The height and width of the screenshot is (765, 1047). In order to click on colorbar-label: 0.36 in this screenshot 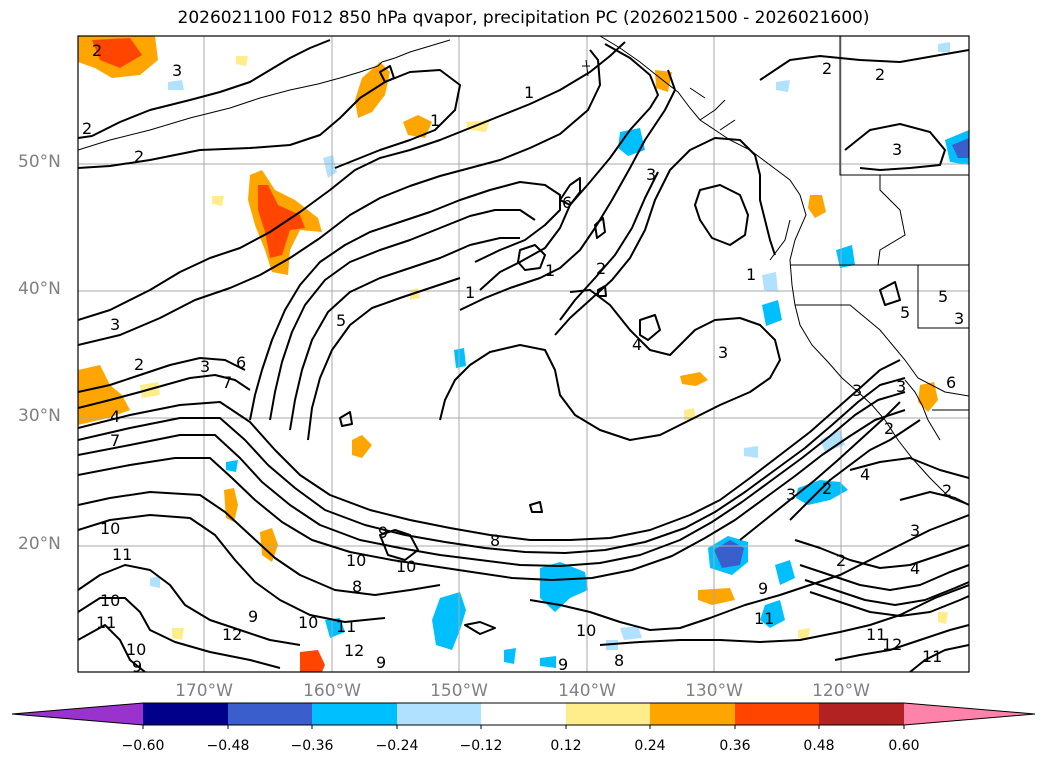, I will do `click(735, 746)`.